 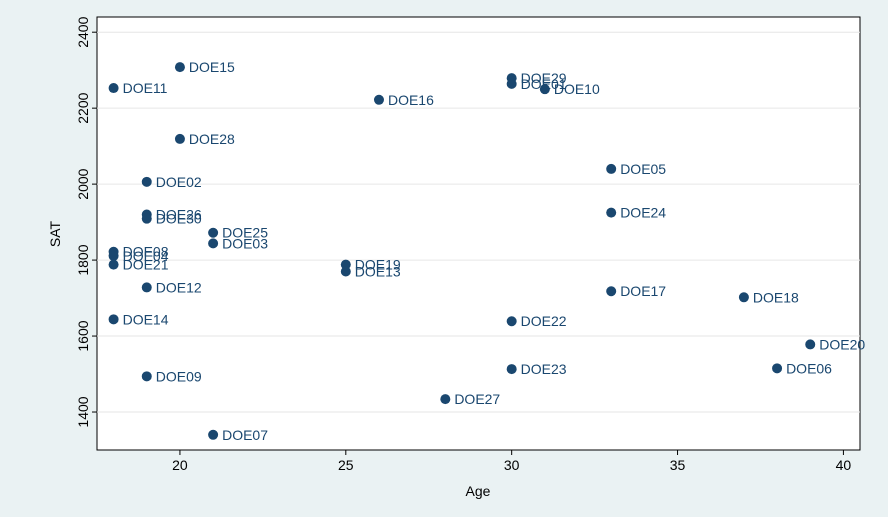 What do you see at coordinates (83, 335) in the screenshot?
I see `y-tick-label: 1600` at bounding box center [83, 335].